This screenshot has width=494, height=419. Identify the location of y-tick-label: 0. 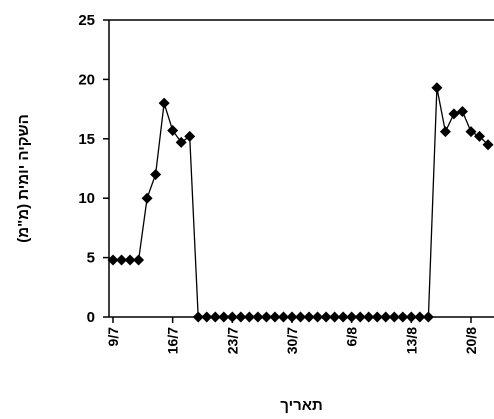
(91, 317).